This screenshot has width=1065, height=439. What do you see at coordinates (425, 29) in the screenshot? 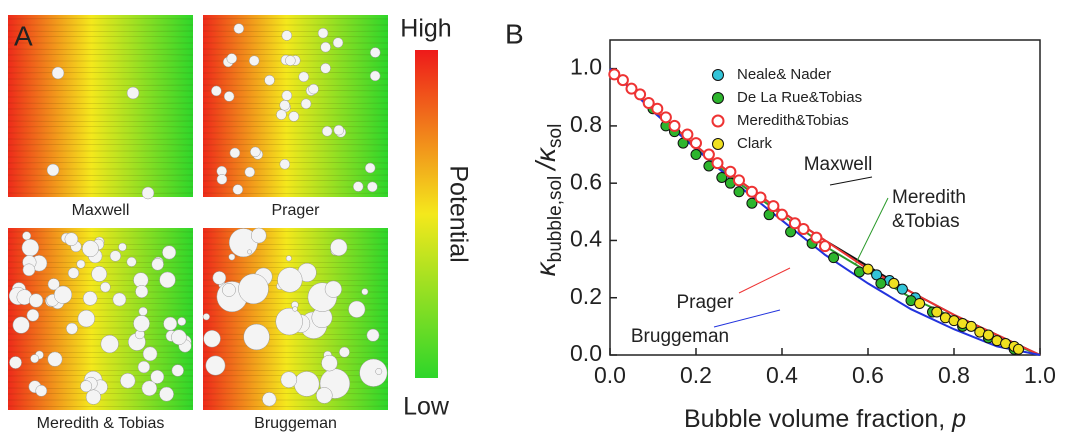
I see `colorbar-high: High` at bounding box center [425, 29].